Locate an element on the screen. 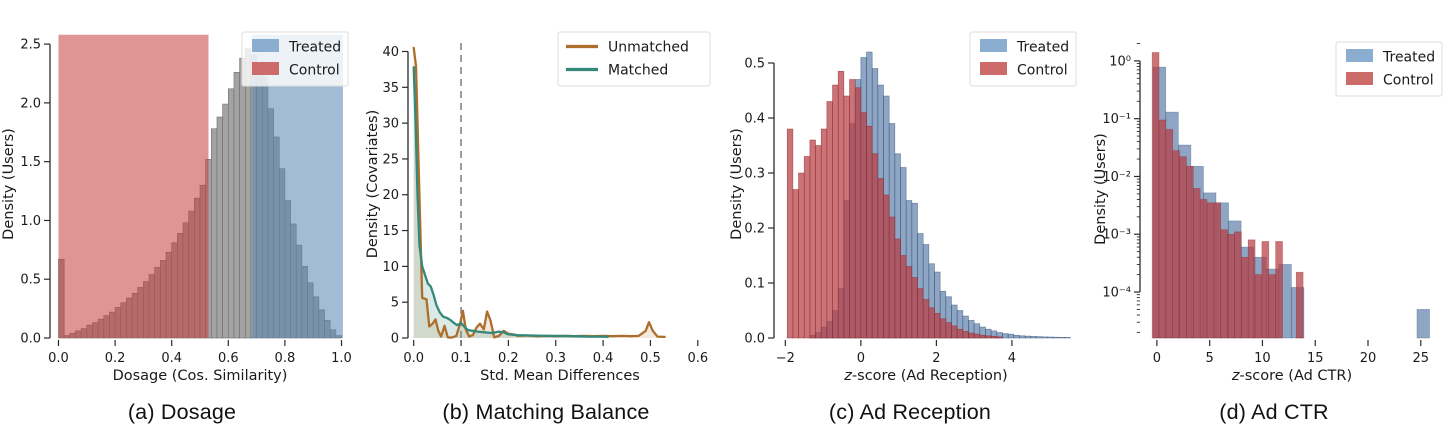 Image resolution: width=1456 pixels, height=444 pixels. legend: Unmatched Matched is located at coordinates (634, 59).